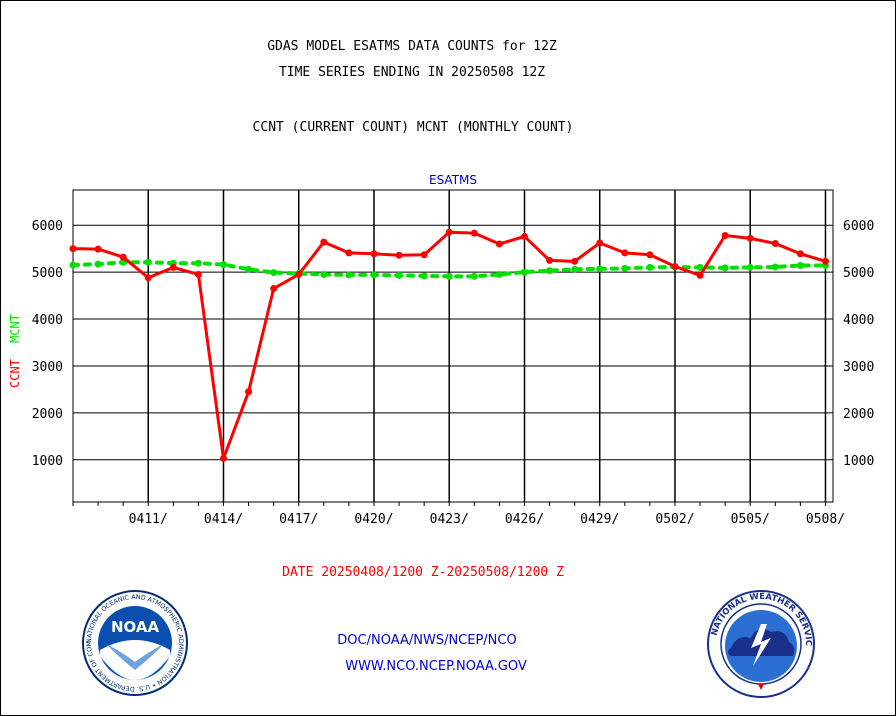  I want to click on x-tick-label: 0414/, so click(223, 519).